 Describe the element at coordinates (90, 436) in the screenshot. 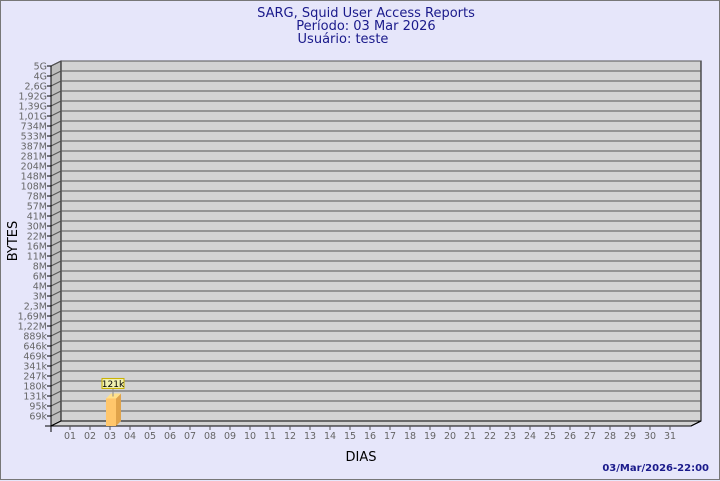

I see `x-tick-label: 02` at that location.